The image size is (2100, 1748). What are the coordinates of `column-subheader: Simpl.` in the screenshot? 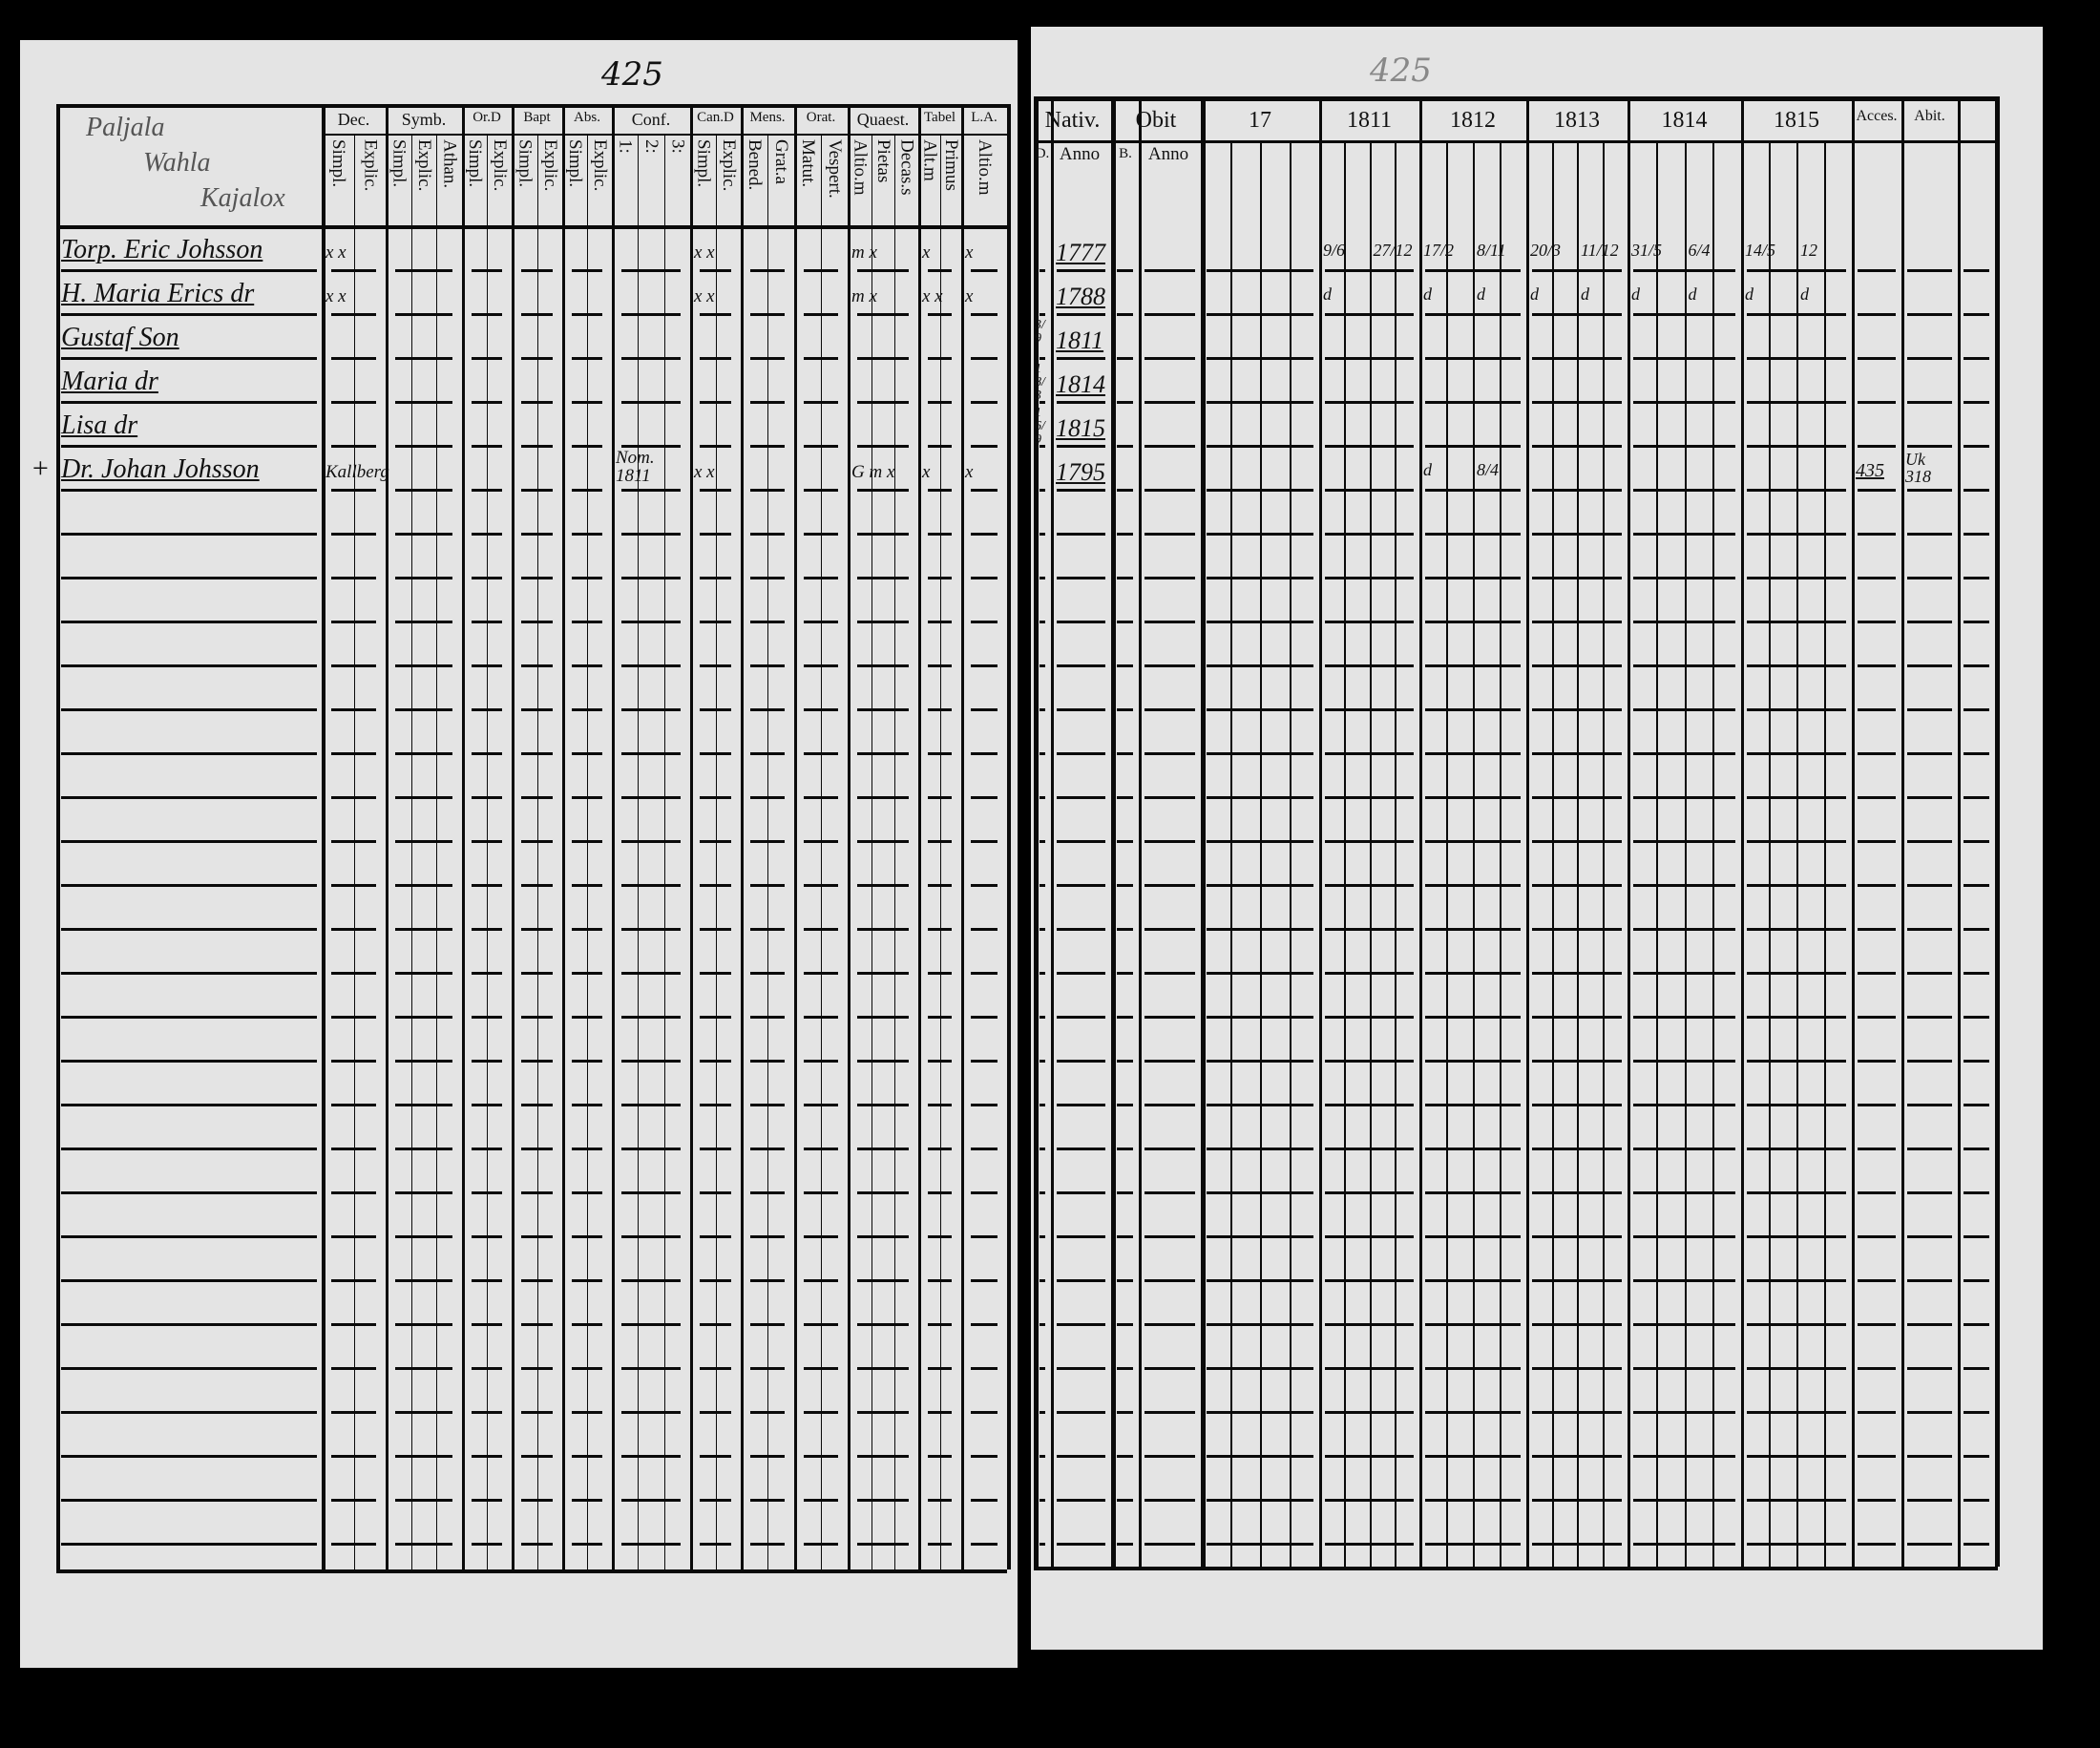 It's located at (525, 163).